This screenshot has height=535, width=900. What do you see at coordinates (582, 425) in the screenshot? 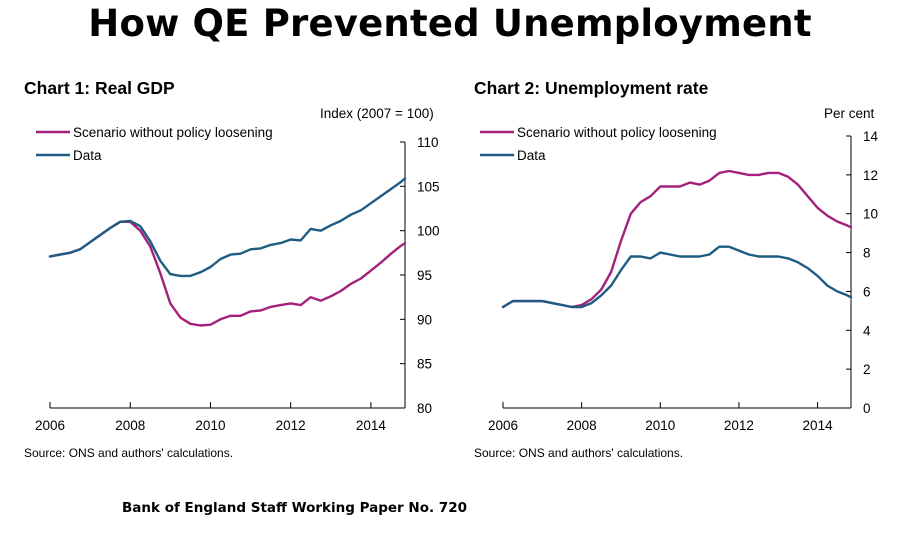
I see `chart2-x-tick-label: 2008` at bounding box center [582, 425].